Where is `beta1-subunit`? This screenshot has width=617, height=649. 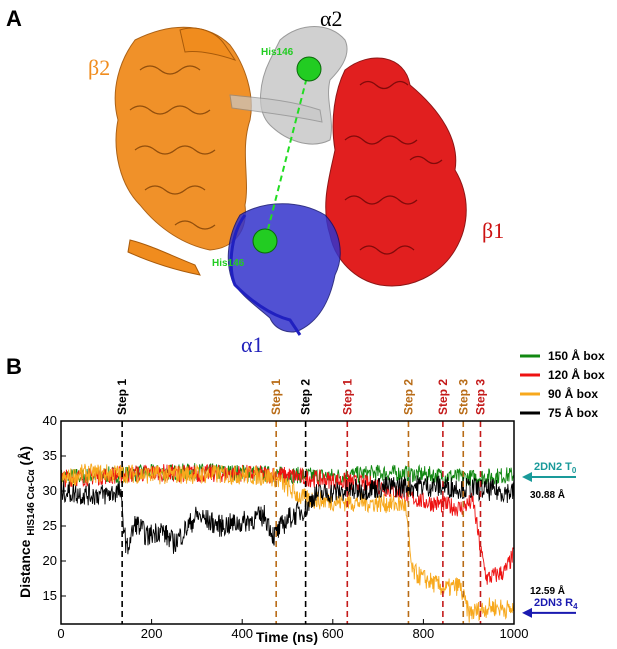 beta1-subunit is located at coordinates (396, 172).